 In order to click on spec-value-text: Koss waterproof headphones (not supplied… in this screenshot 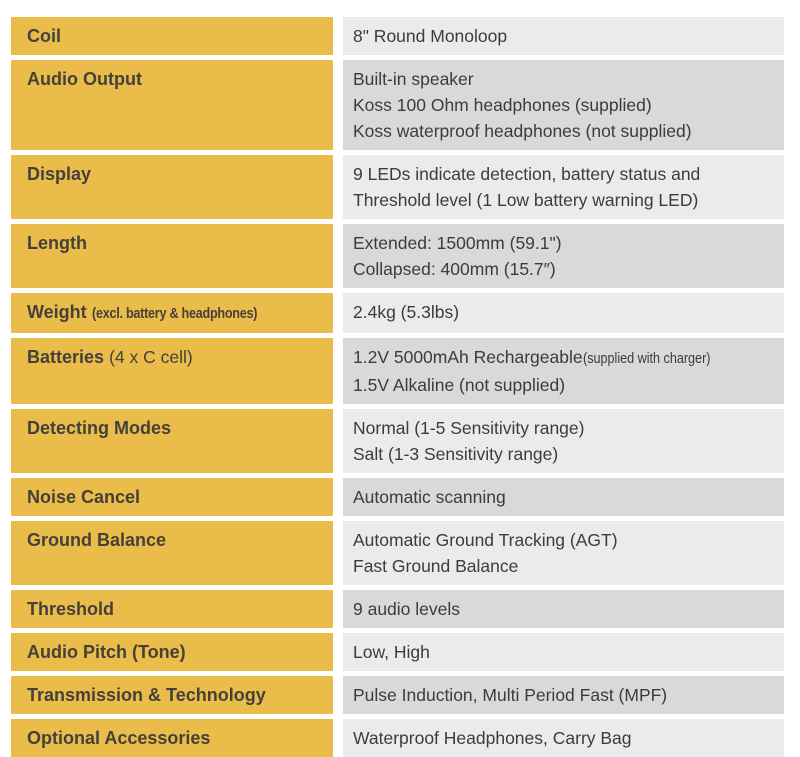, I will do `click(522, 131)`.